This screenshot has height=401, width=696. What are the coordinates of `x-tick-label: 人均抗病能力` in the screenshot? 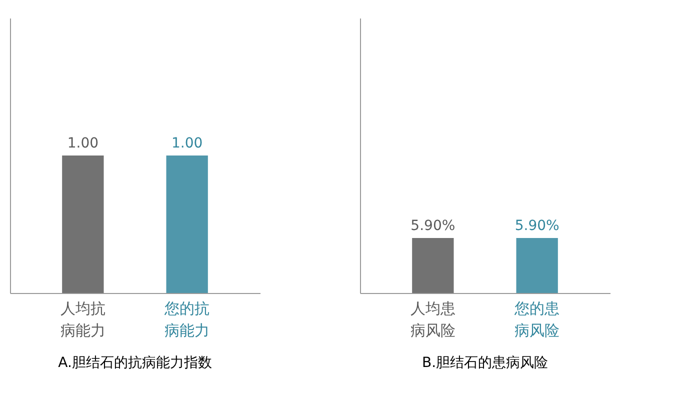 It's located at (83, 320).